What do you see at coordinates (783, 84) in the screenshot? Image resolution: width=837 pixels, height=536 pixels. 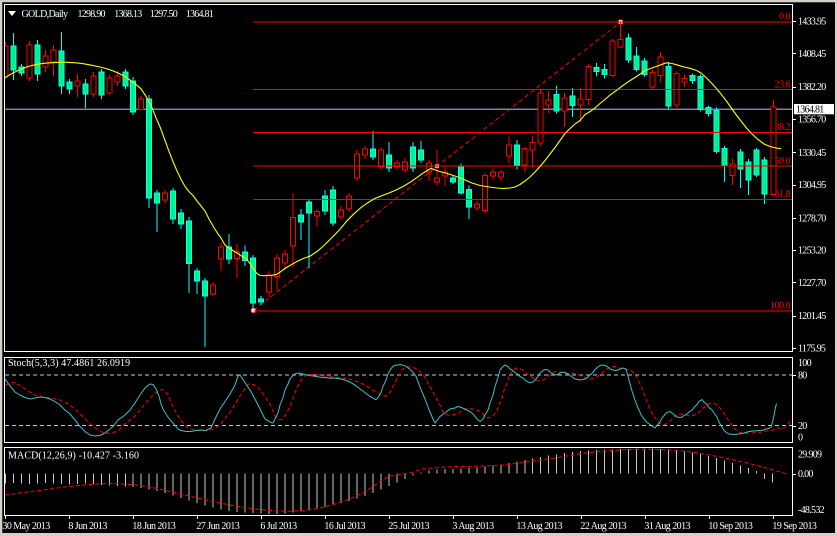 I see `svg-text: 23.6` at bounding box center [783, 84].